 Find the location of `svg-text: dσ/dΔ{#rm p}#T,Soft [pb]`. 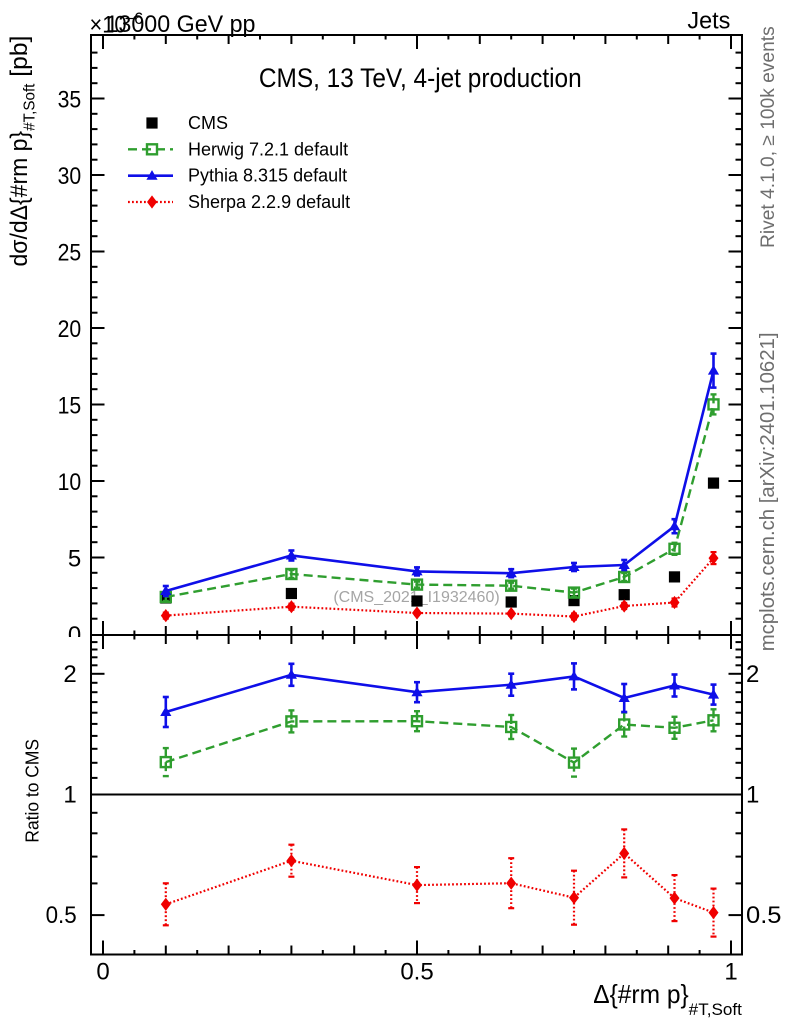

svg-text: dσ/dΔ{#rm p}#T,Soft [pb] is located at coordinates (22, 151).